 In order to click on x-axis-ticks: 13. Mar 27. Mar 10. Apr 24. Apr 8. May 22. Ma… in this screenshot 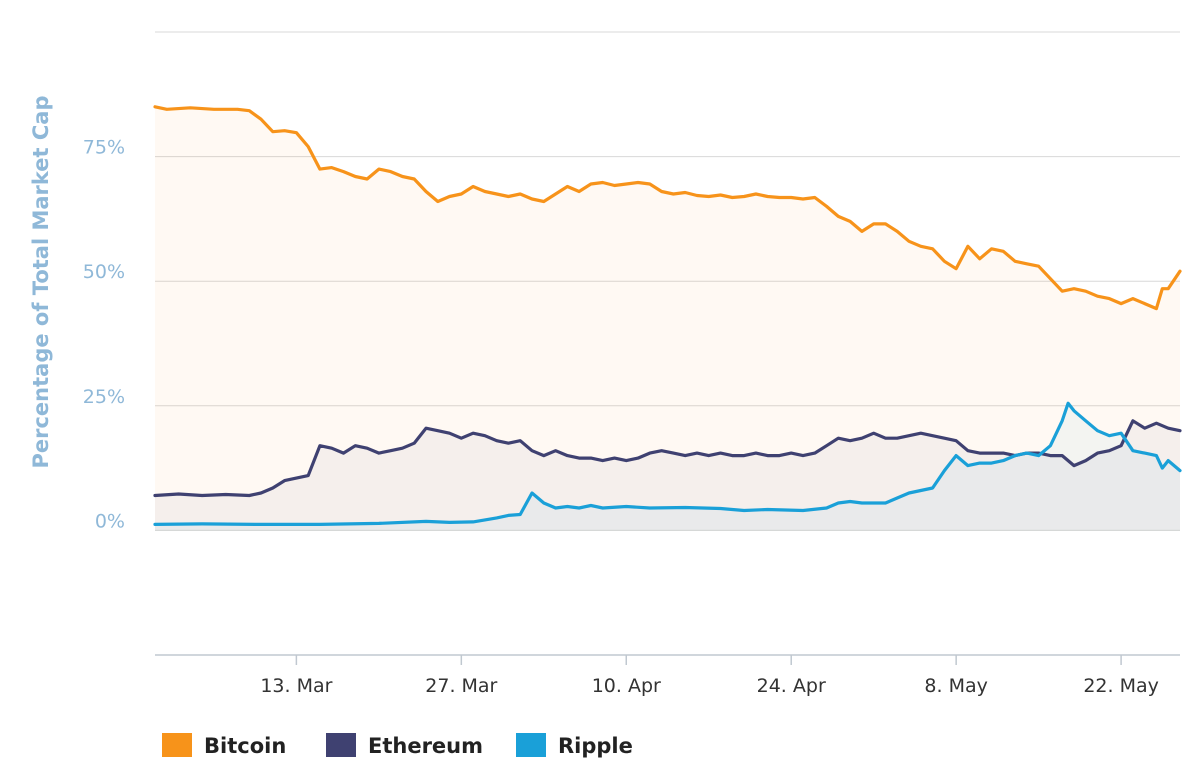, I will do `click(709, 676)`.